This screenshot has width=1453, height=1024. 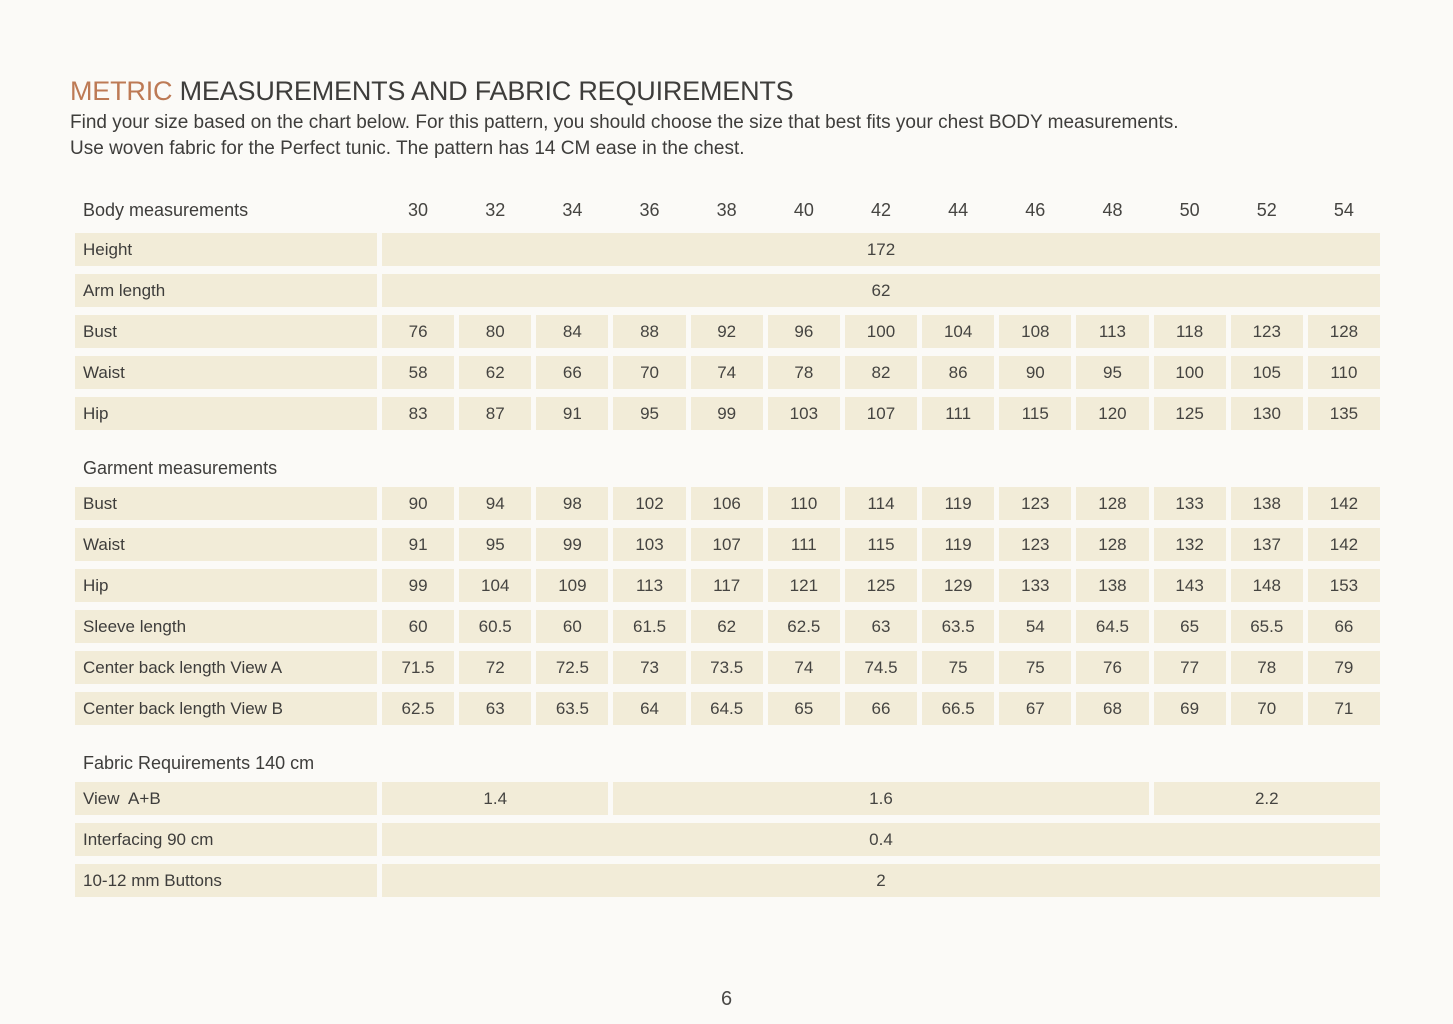 What do you see at coordinates (958, 503) in the screenshot?
I see `value-cell: 119` at bounding box center [958, 503].